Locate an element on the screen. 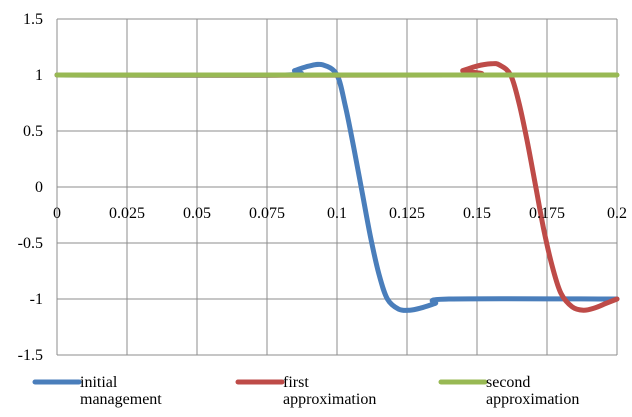 The height and width of the screenshot is (417, 632). y-tick-label: -1 is located at coordinates (36, 299).